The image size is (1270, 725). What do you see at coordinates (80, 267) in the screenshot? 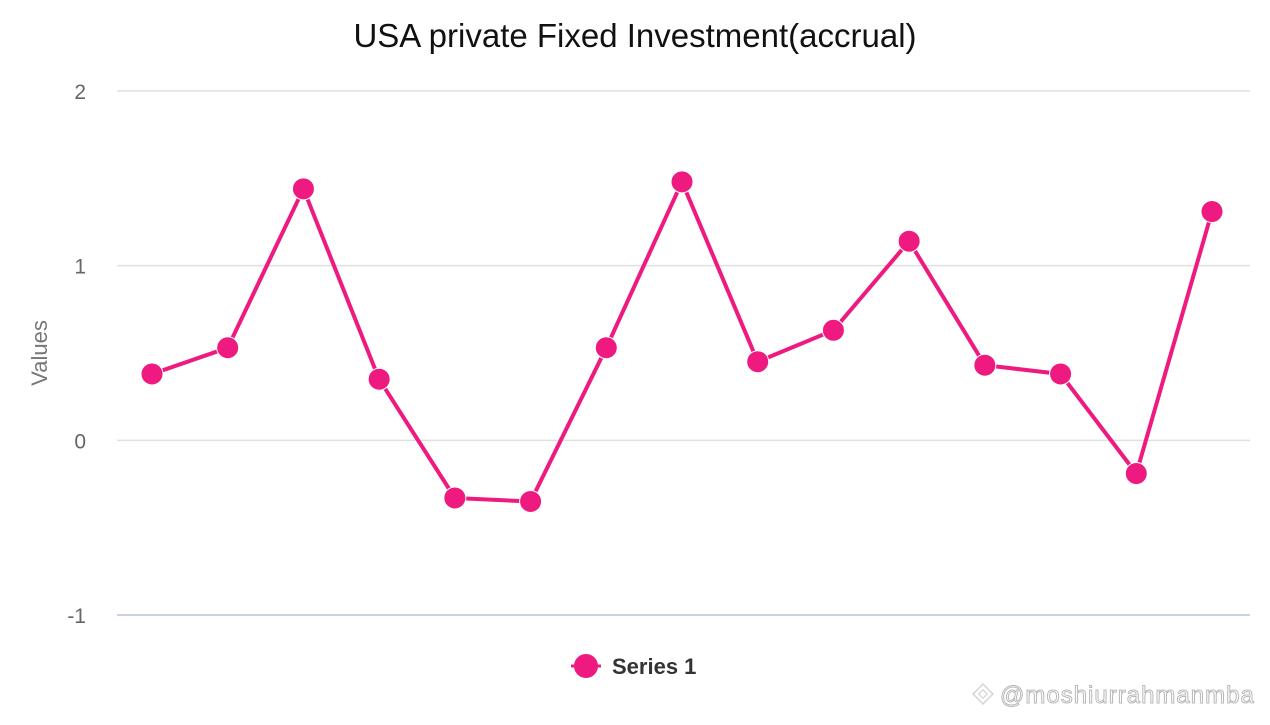
I see `y-tick-label: 1` at bounding box center [80, 267].